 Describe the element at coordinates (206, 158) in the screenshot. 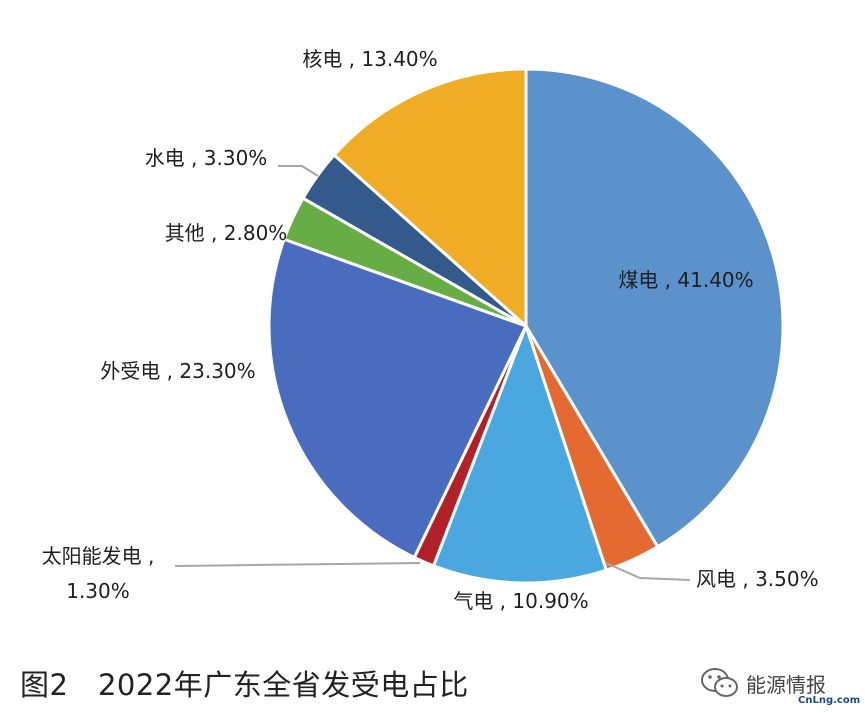

I see `data-label-7: 水电 , 3.30%` at that location.